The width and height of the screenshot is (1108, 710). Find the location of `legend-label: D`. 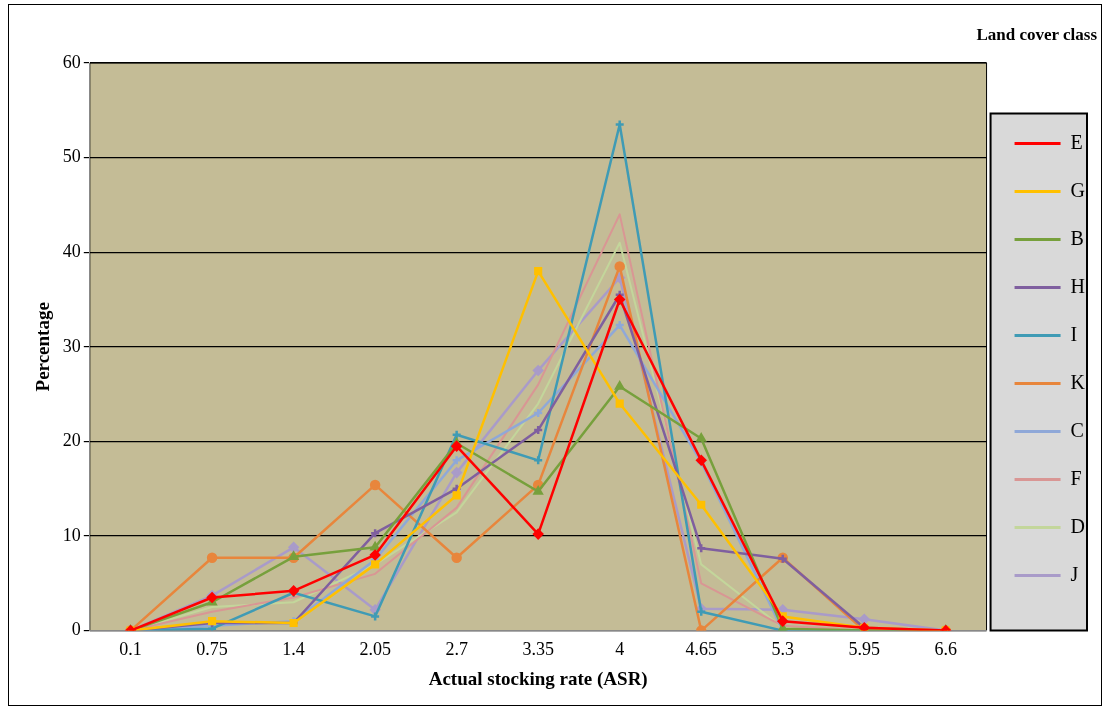

legend-label: D is located at coordinates (1078, 525).